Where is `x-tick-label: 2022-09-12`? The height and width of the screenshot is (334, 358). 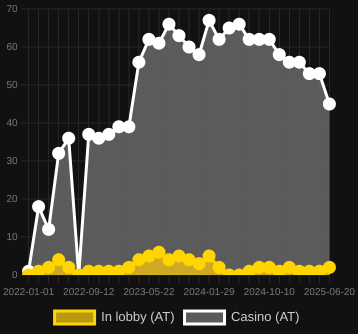
x-tick-label: 2022-09-12 is located at coordinates (89, 292).